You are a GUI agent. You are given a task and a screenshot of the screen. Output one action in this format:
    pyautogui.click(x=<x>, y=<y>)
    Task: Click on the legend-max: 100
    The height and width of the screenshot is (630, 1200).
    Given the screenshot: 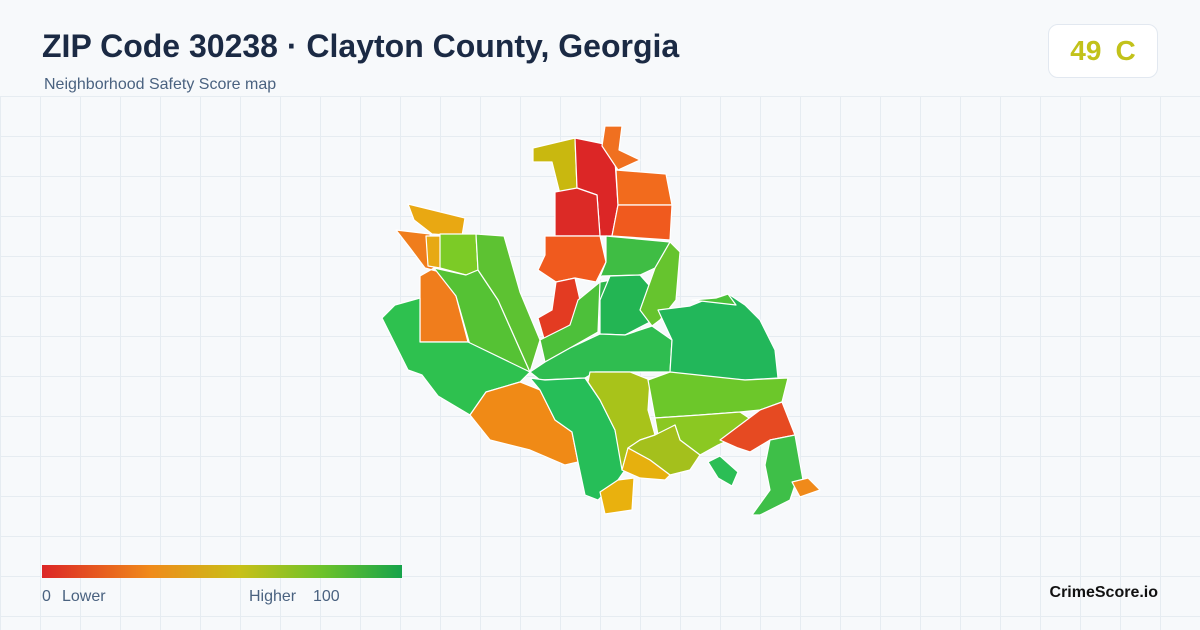 What is the action you would take?
    pyautogui.click(x=326, y=596)
    